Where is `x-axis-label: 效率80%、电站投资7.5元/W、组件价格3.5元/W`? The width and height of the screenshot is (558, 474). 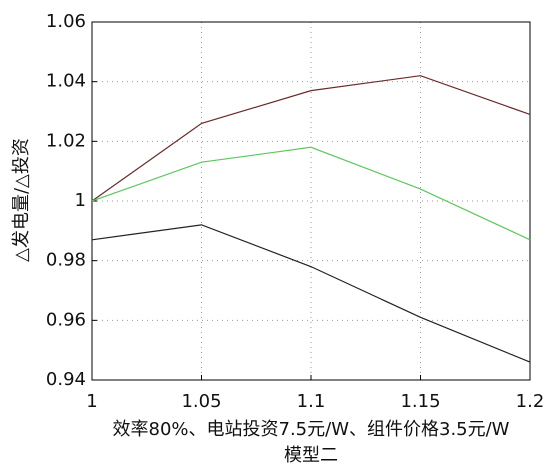 x-axis-label: 效率80%、电站投资7.5元/W、组件价格3.5元/W is located at coordinates (311, 429).